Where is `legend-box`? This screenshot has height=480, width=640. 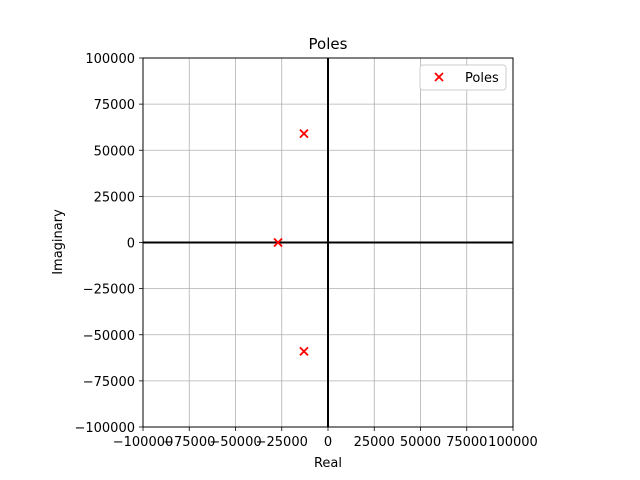 legend-box is located at coordinates (463, 77).